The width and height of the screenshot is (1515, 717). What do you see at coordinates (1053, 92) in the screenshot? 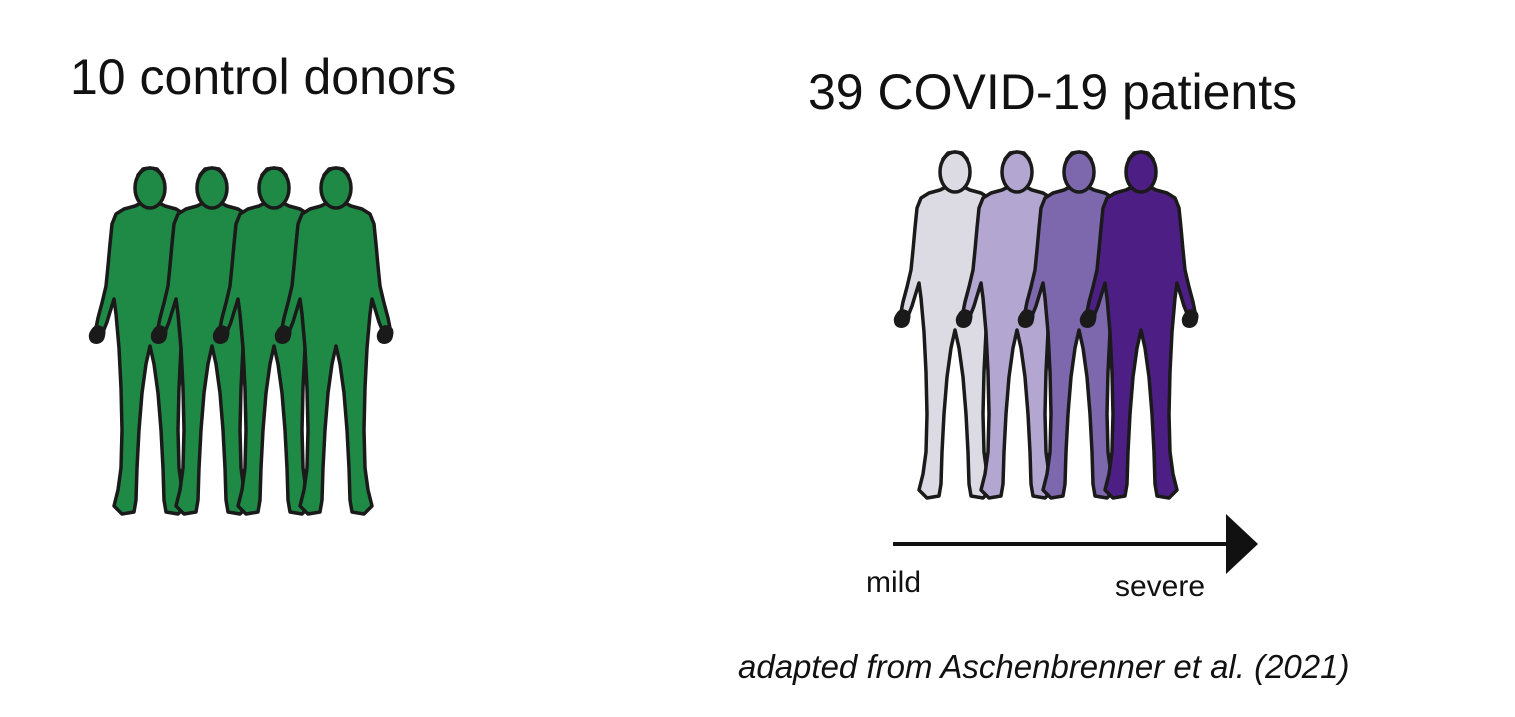
I see `covid-patients-title: 39 COVID-19 patients` at bounding box center [1053, 92].